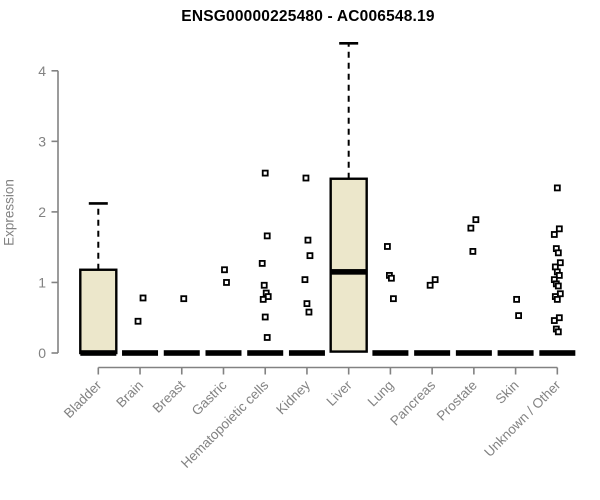 The image size is (600, 500). Describe the element at coordinates (129, 394) in the screenshot. I see `x-tick-label: Brain` at that location.